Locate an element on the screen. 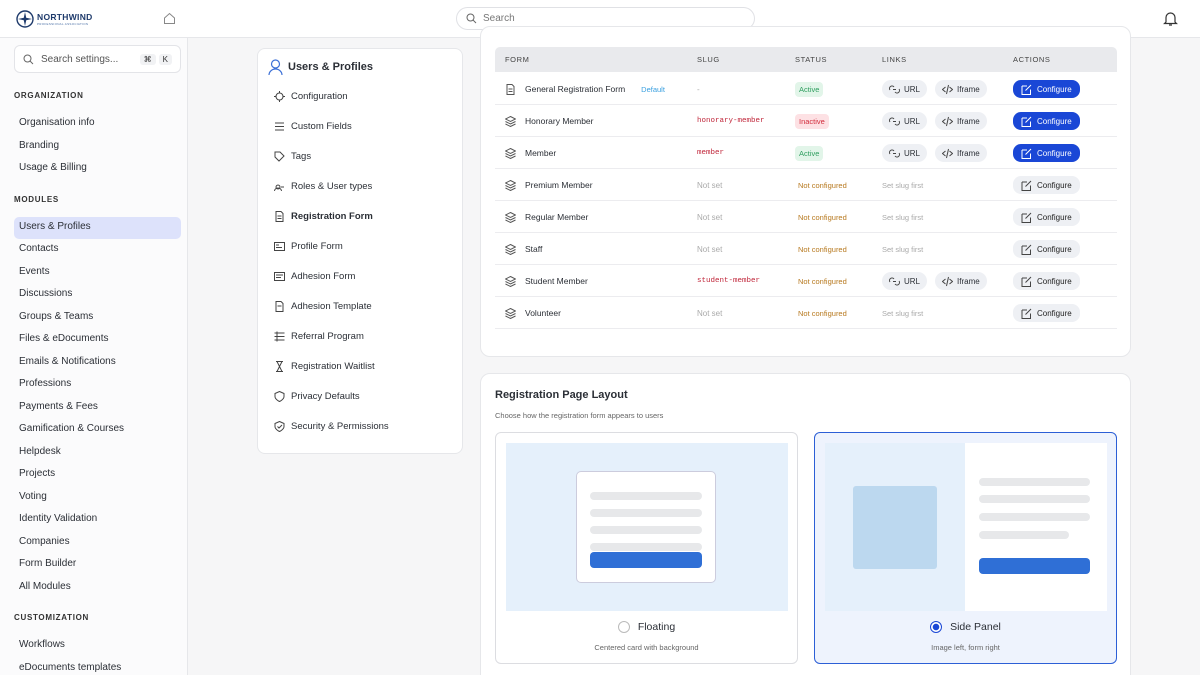 The height and width of the screenshot is (675, 1200). subnav-item: Roles & User types is located at coordinates (323, 186).